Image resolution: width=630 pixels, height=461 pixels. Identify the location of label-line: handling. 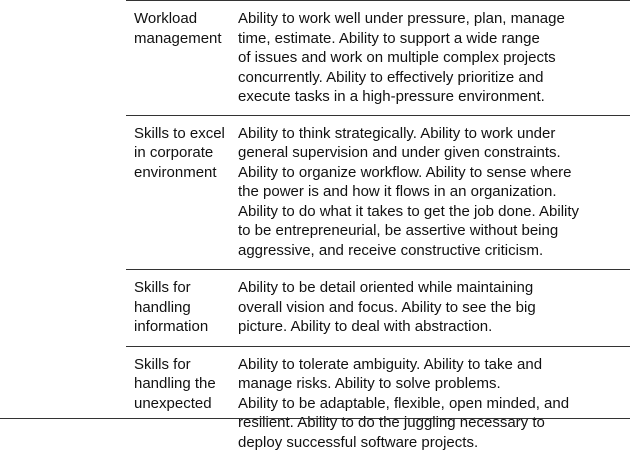
(185, 308).